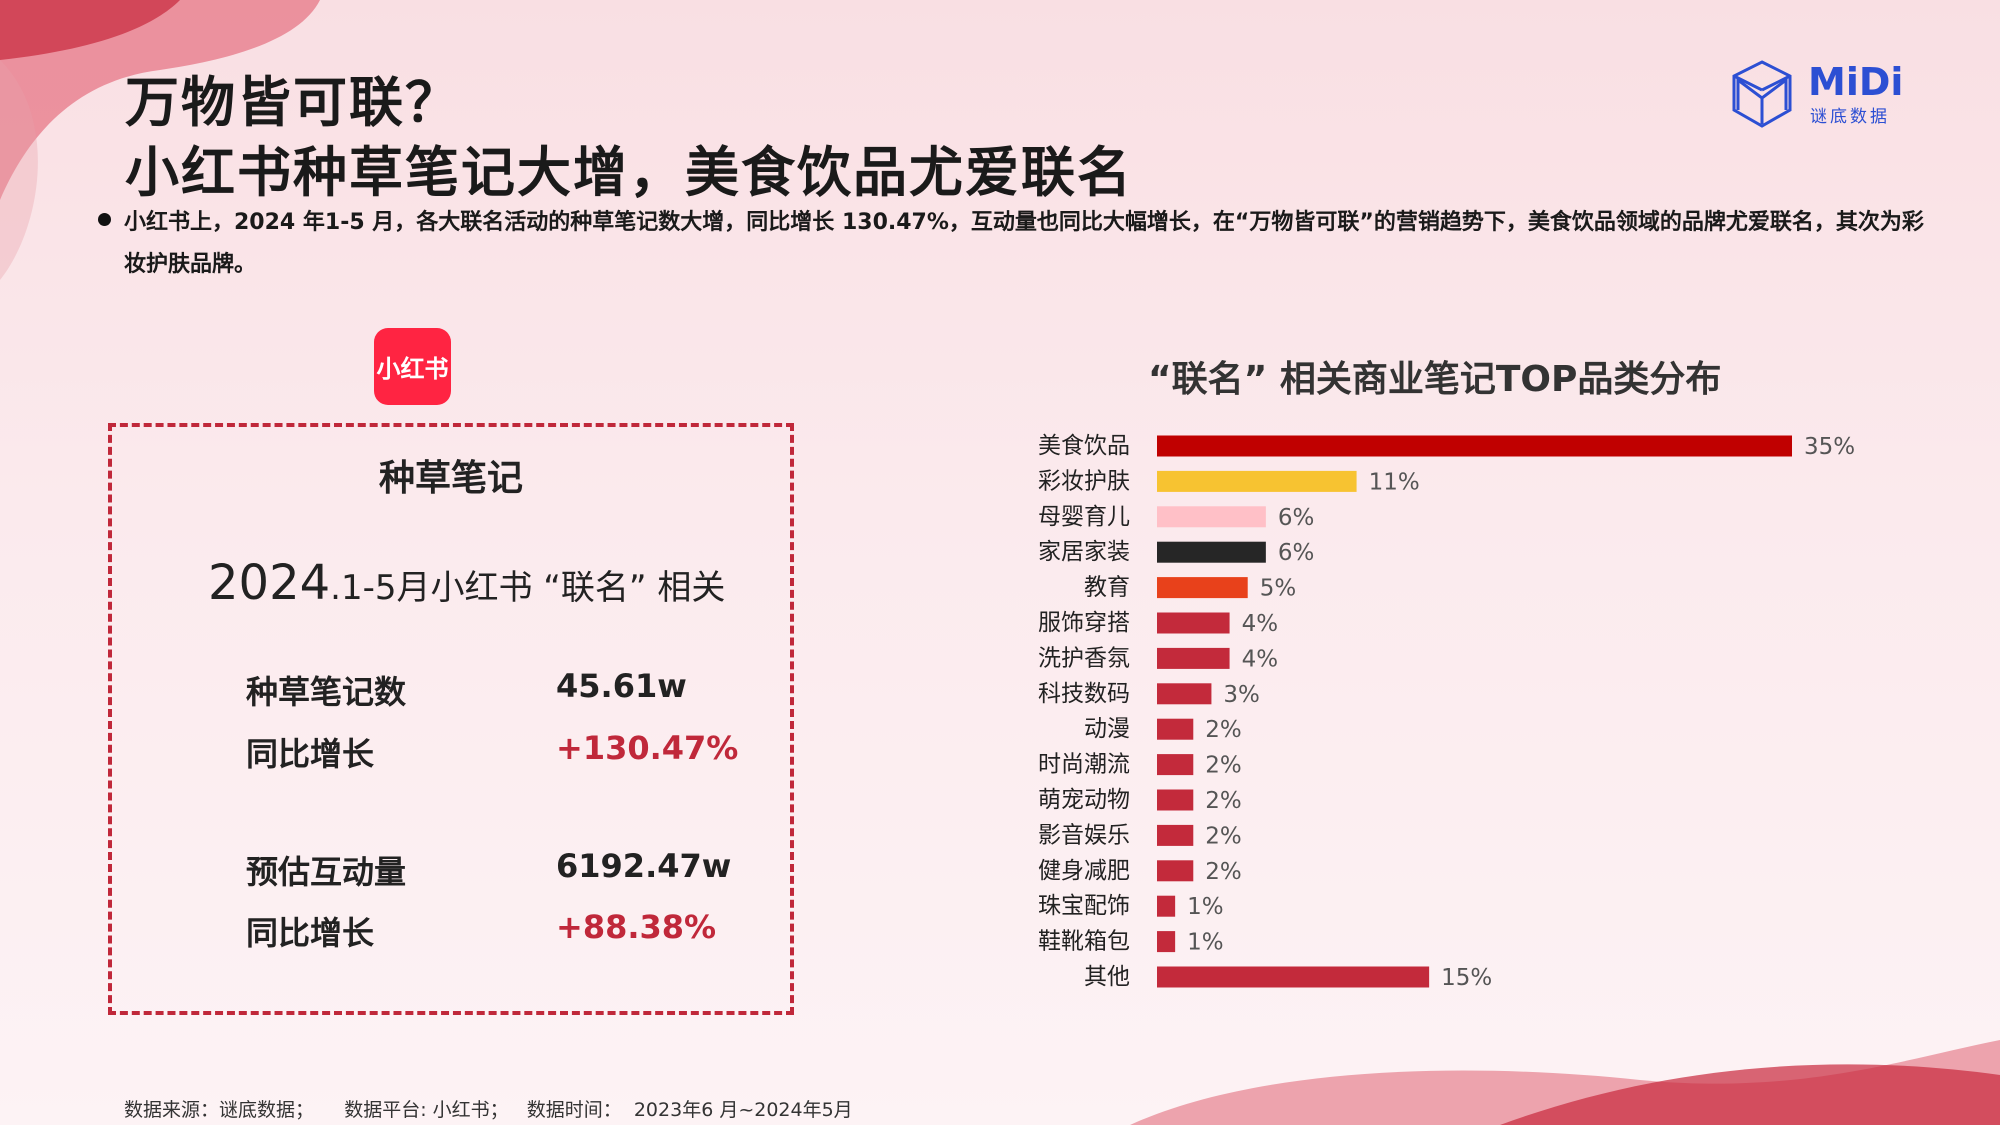 The image size is (2000, 1125). Describe the element at coordinates (1856, 82) in the screenshot. I see `brand-name: MiDi` at that location.